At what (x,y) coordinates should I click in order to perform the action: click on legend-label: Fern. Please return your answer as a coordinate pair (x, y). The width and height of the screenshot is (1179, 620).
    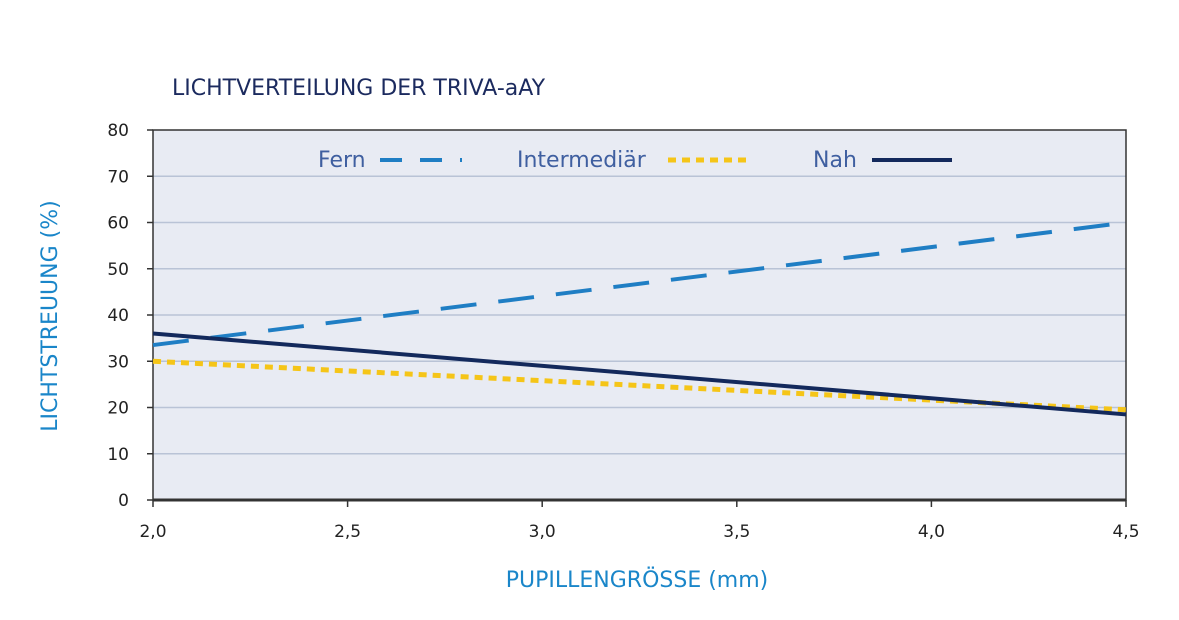
    Looking at the image, I should click on (342, 160).